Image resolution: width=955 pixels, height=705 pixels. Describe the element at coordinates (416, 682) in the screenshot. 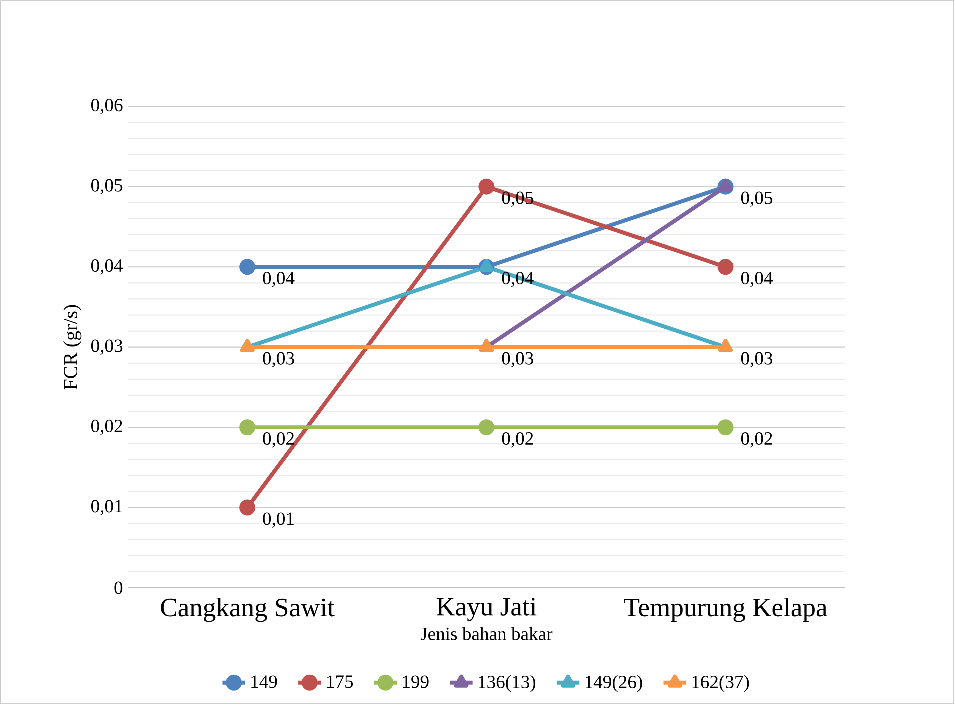

I see `legend-label: 199` at that location.